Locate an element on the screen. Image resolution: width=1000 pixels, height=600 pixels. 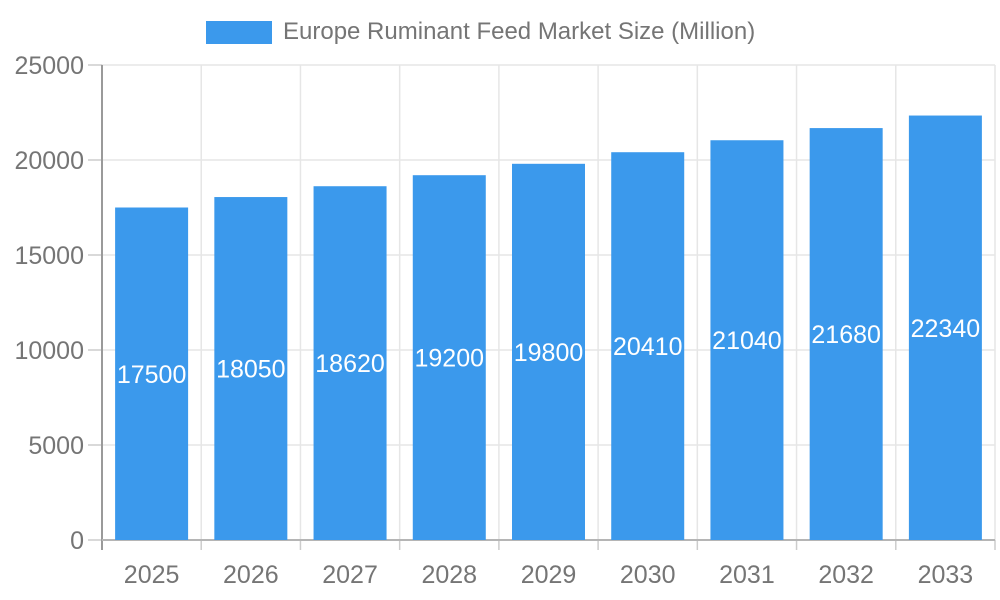
x-tick-label: 2030 is located at coordinates (648, 575).